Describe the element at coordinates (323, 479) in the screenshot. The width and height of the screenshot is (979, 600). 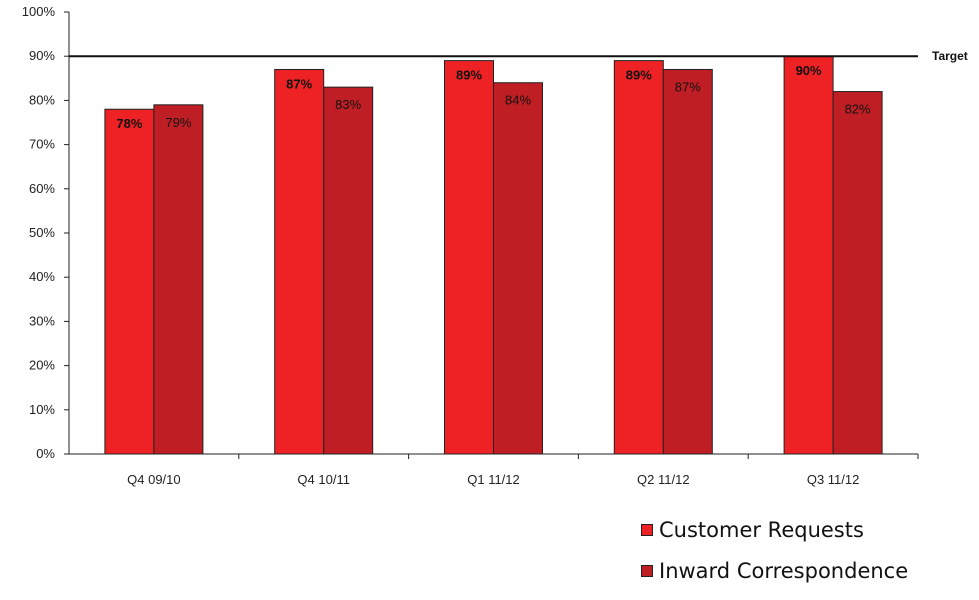
I see `x-category-label: Q4 10/11` at that location.